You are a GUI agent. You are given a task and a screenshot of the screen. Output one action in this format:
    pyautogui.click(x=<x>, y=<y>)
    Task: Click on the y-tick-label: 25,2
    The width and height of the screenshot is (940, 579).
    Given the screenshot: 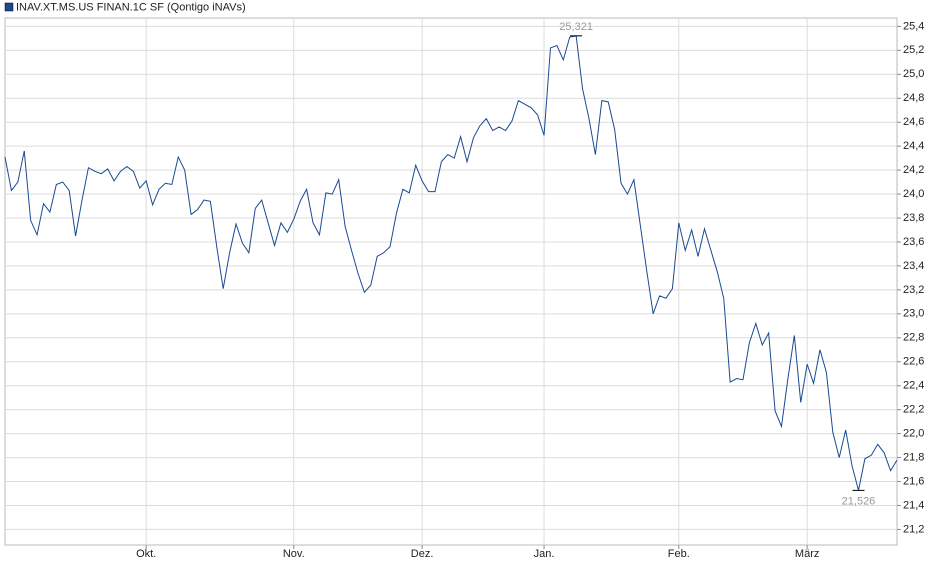 What is the action you would take?
    pyautogui.click(x=913, y=50)
    